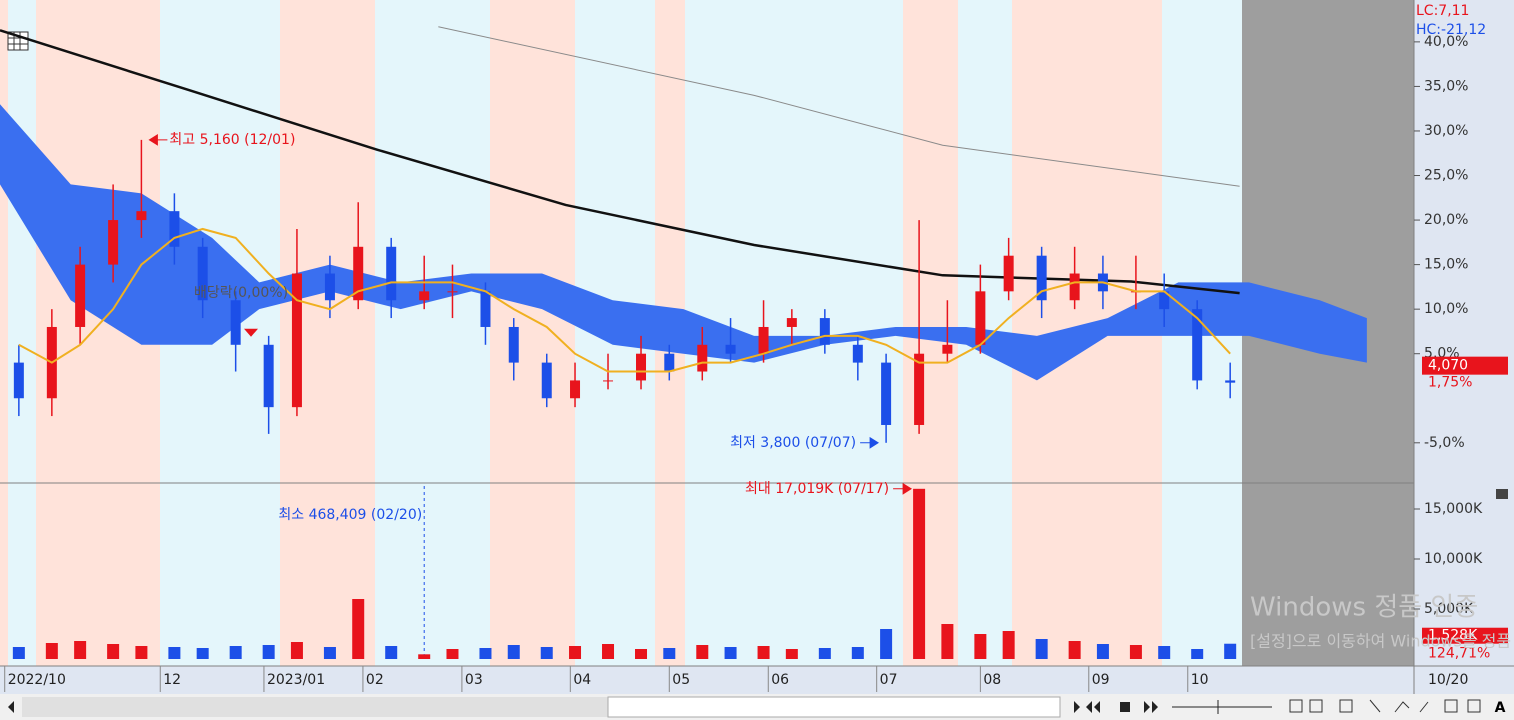 This screenshot has height=720, width=1514. What do you see at coordinates (1446, 265) in the screenshot?
I see `y-tick-label: 15,0%` at bounding box center [1446, 265].